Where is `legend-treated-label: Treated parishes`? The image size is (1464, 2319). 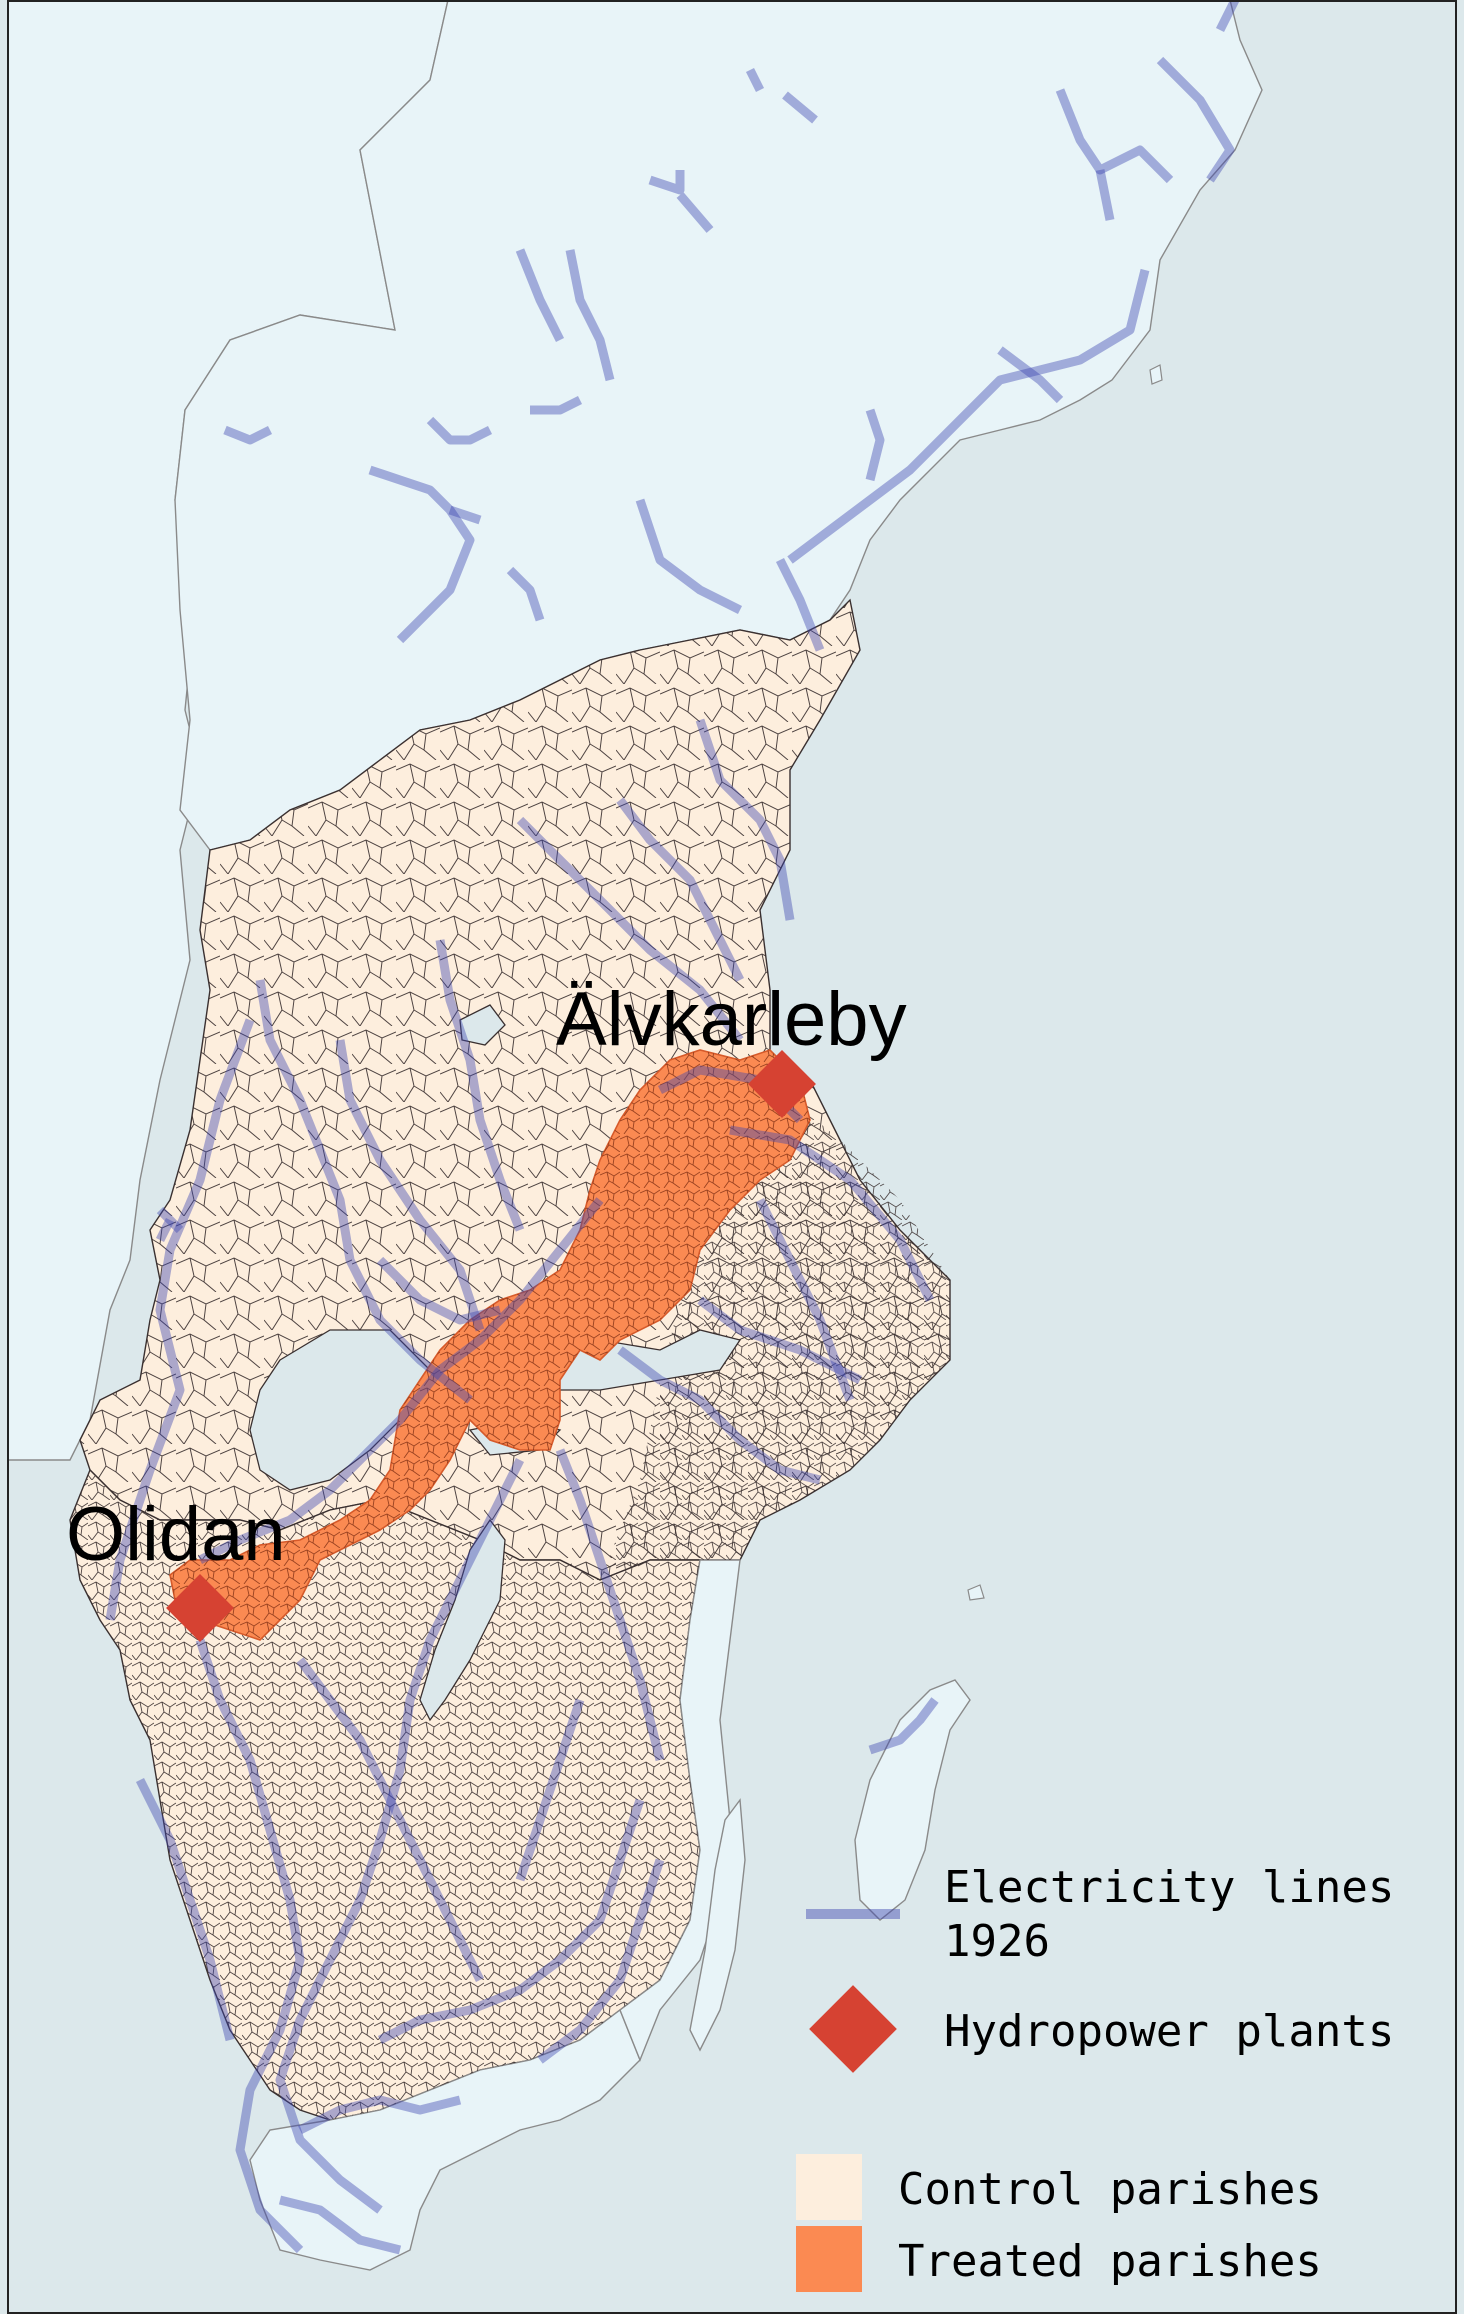 legend-treated-label: Treated parishes is located at coordinates (1110, 2261).